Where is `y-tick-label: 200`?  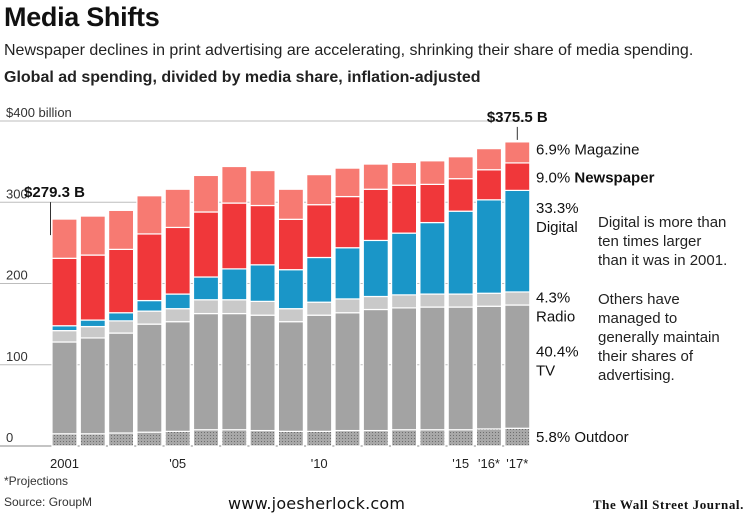 y-tick-label: 200 is located at coordinates (17, 275).